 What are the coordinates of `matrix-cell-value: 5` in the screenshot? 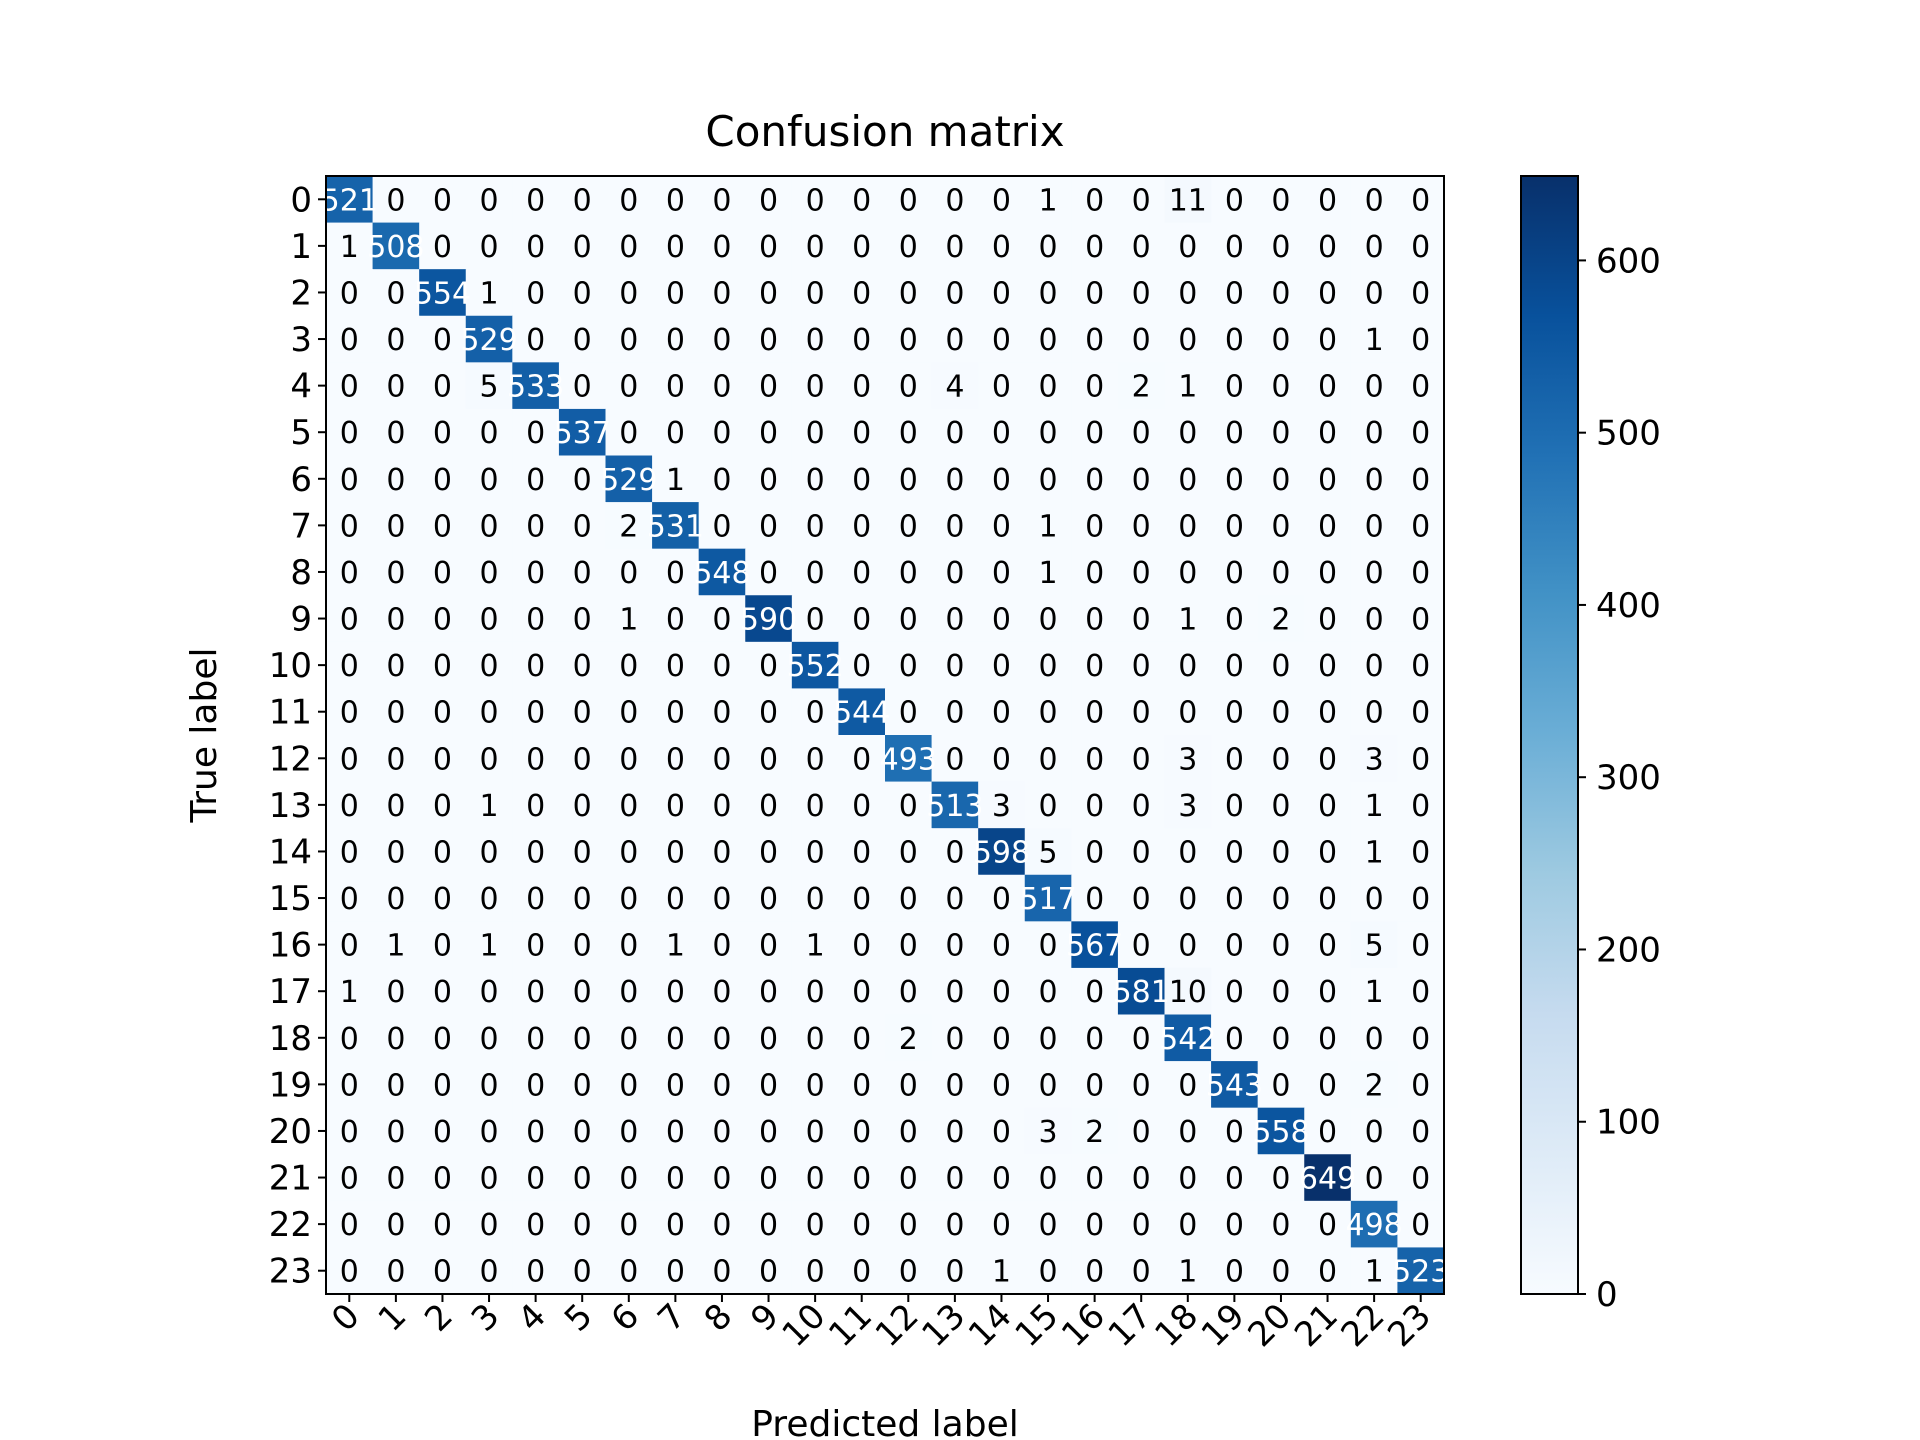 It's located at (488, 387).